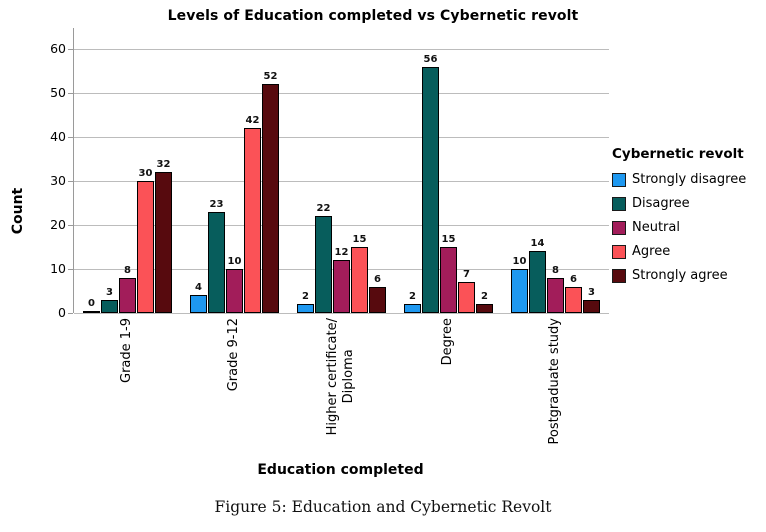  I want to click on bar-value-label: 14, so click(537, 243).